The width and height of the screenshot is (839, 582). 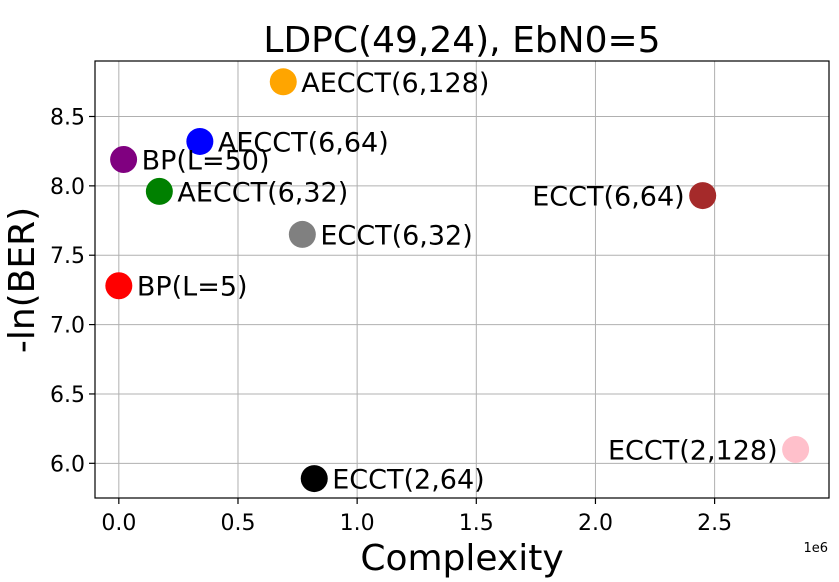 I want to click on x-offset-label: 1e6, so click(x=815, y=548).